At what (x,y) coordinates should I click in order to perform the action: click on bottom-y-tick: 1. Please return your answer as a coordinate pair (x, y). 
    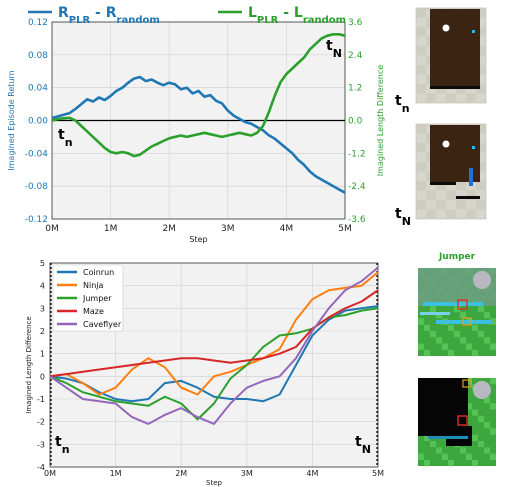
    Looking at the image, I should click on (42, 354).